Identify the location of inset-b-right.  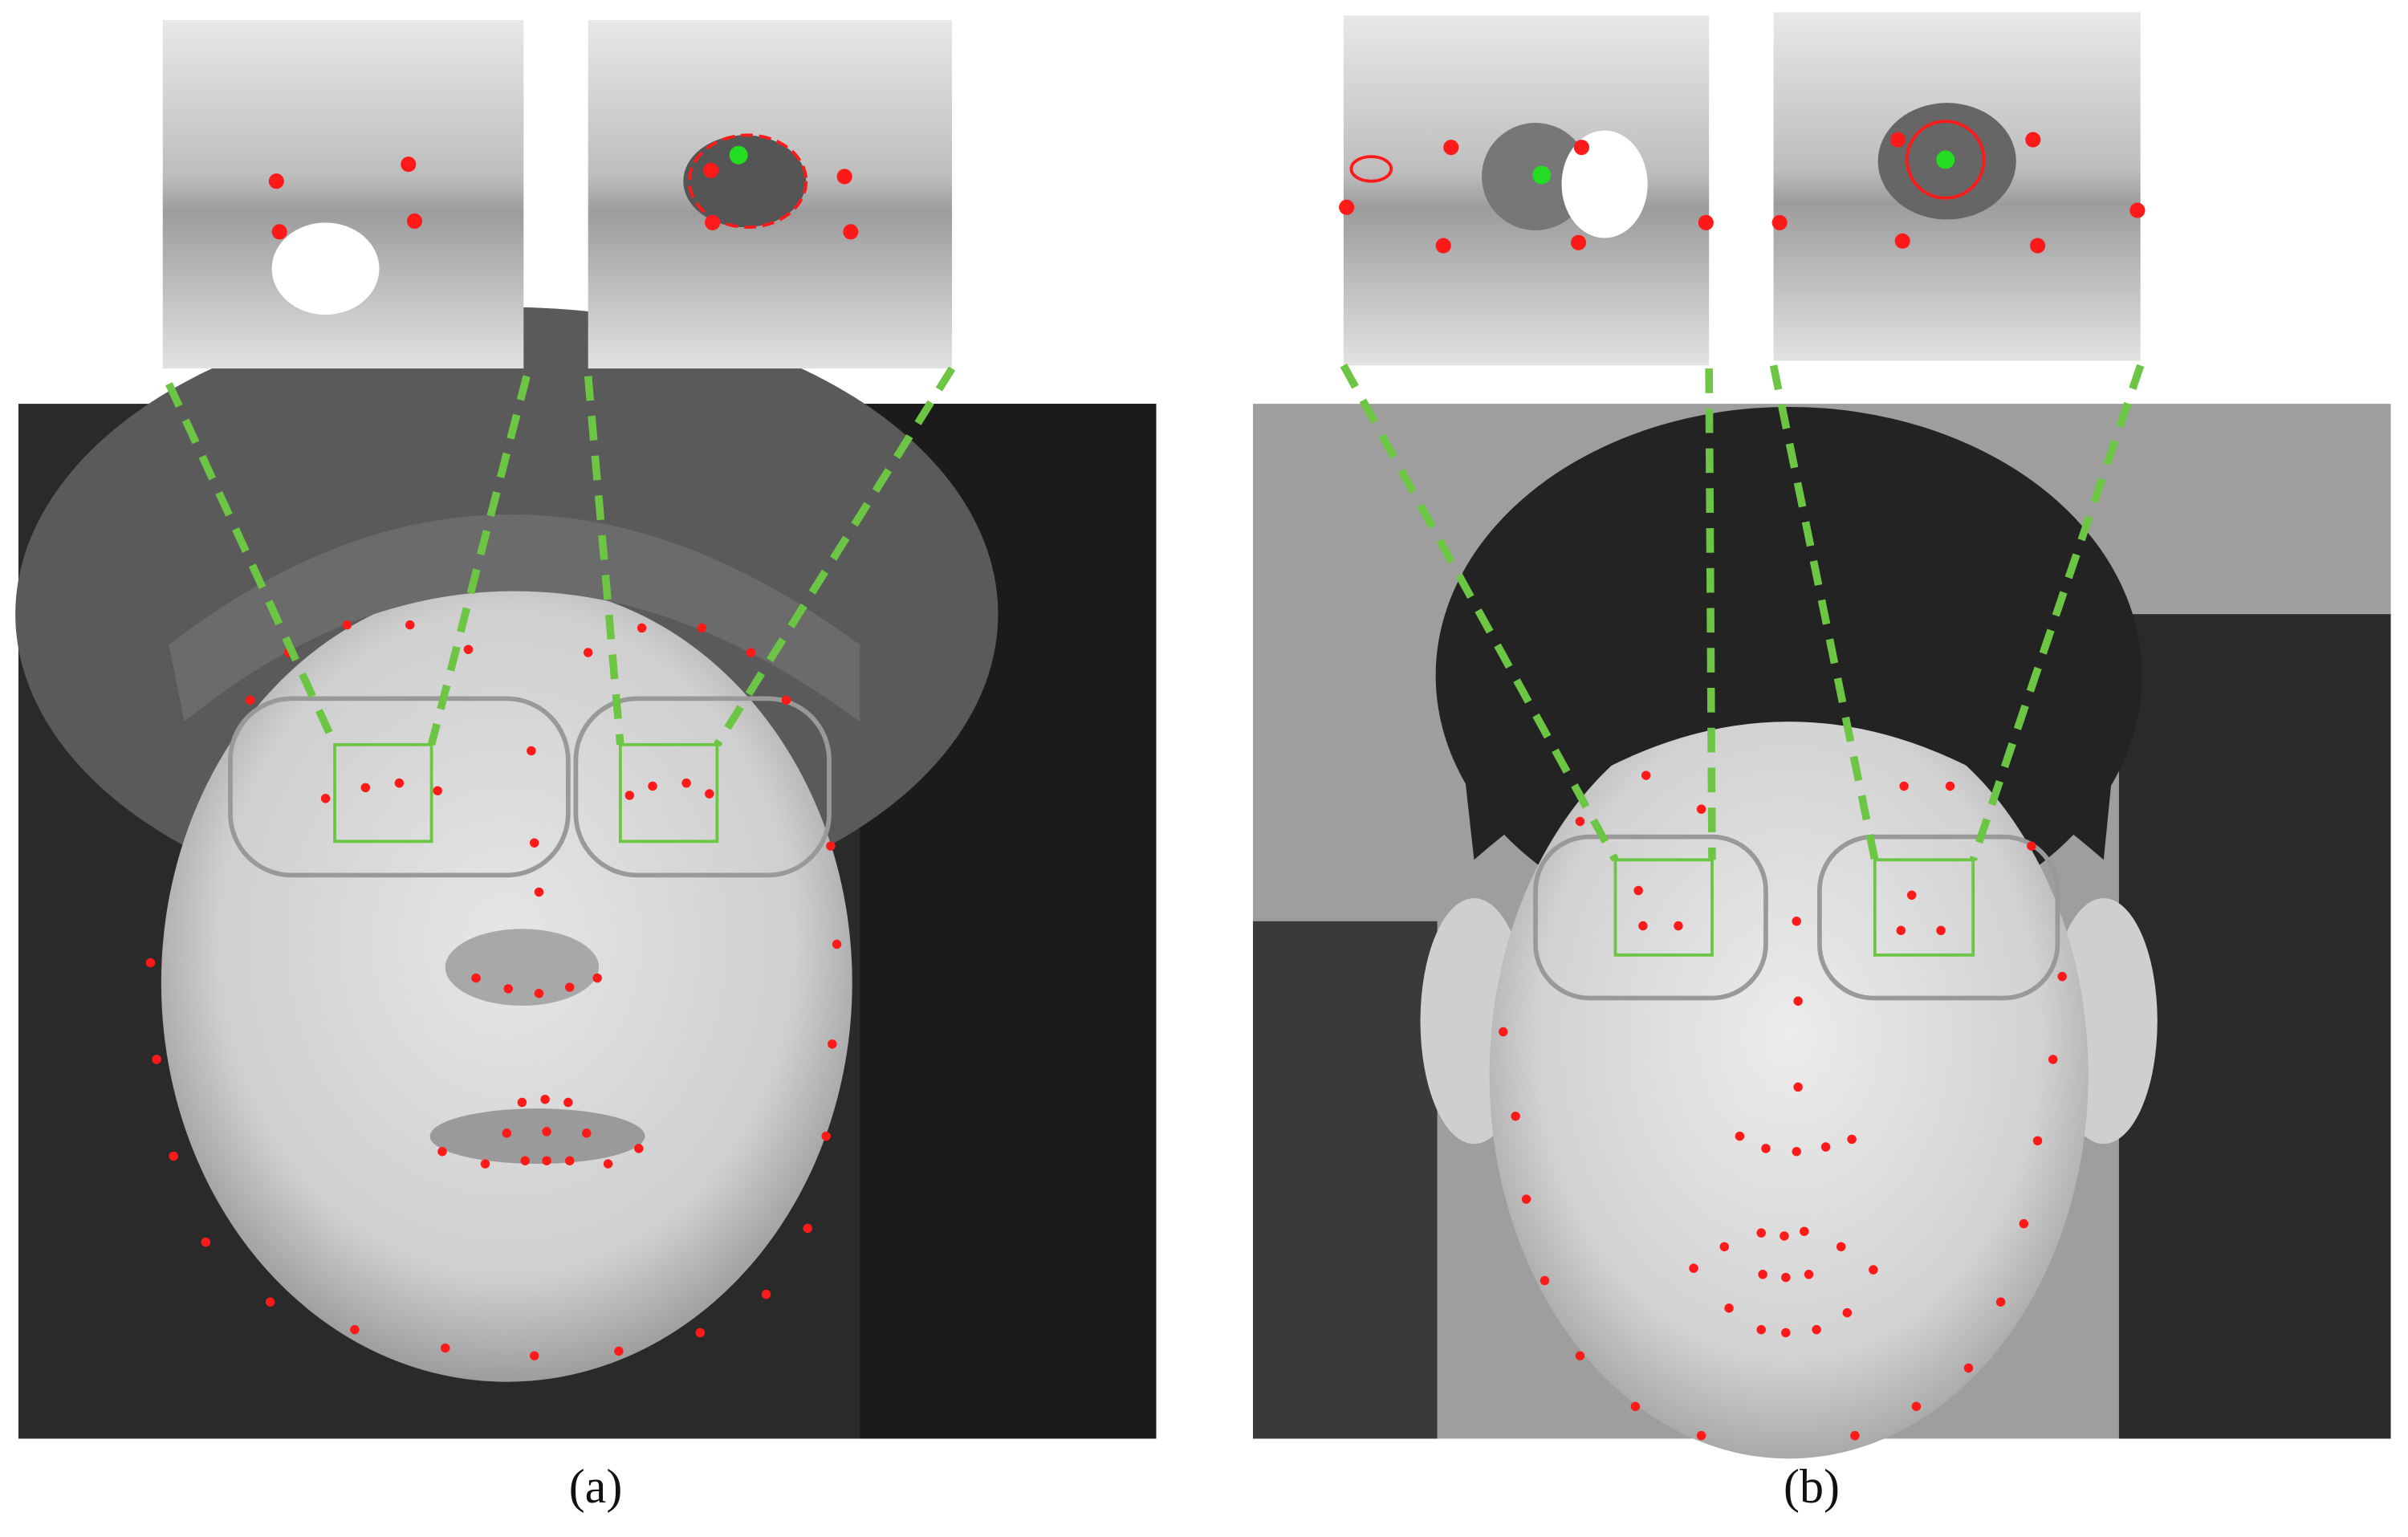
(1958, 186).